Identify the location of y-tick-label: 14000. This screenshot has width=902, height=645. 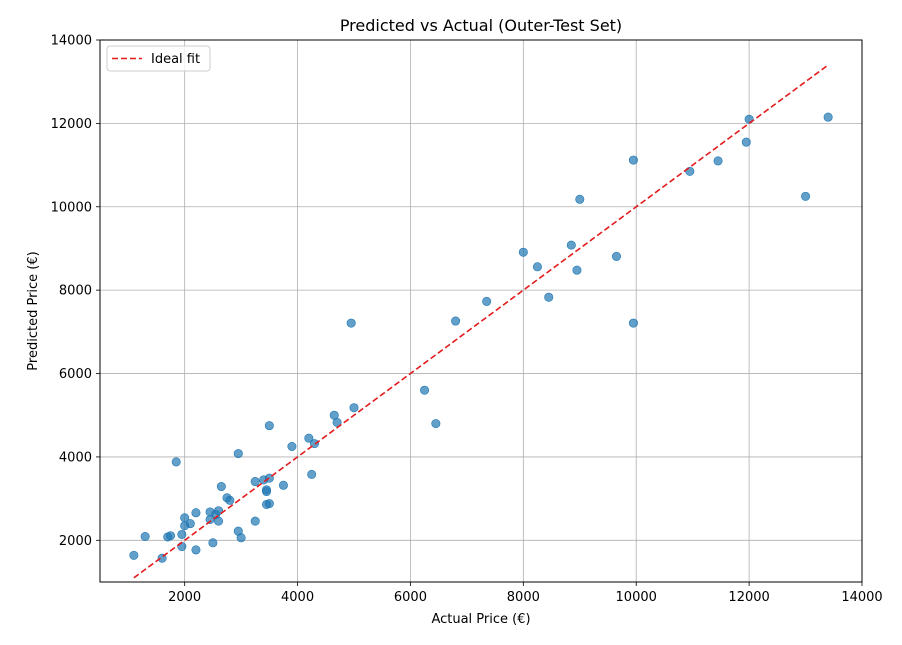
(71, 41).